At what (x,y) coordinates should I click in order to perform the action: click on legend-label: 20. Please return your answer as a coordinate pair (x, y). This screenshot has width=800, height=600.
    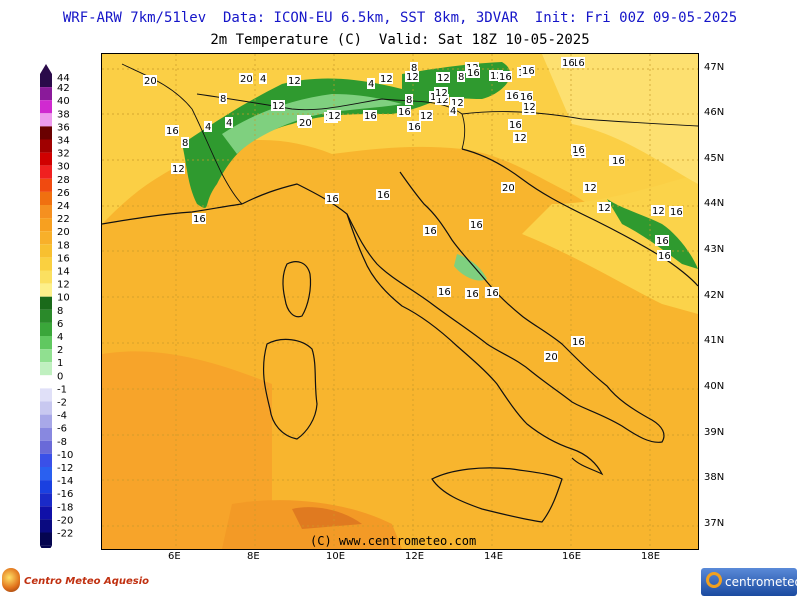
    Looking at the image, I should click on (63, 232).